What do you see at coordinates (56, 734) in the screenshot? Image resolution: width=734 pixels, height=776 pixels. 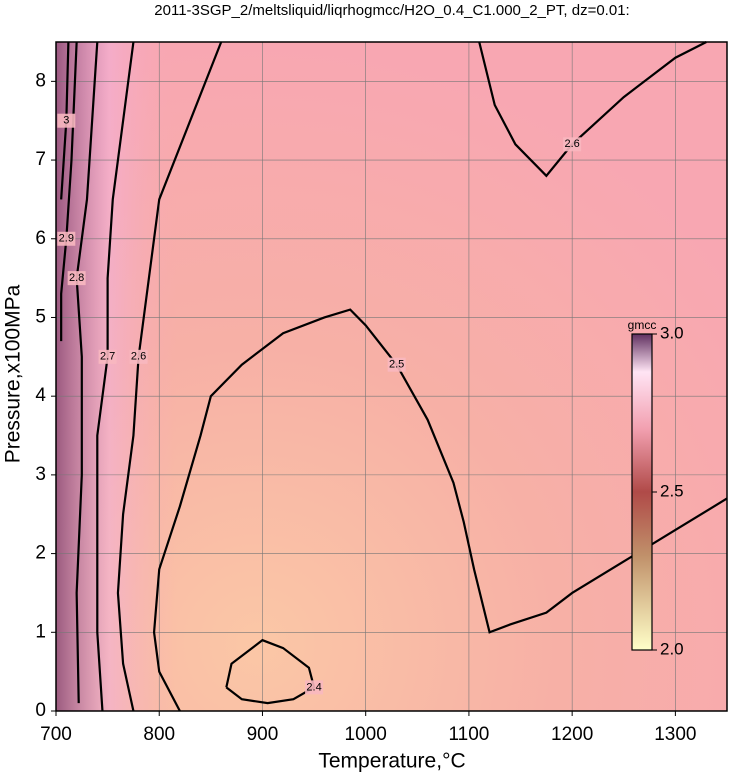 I see `x-tick-label: 700` at bounding box center [56, 734].